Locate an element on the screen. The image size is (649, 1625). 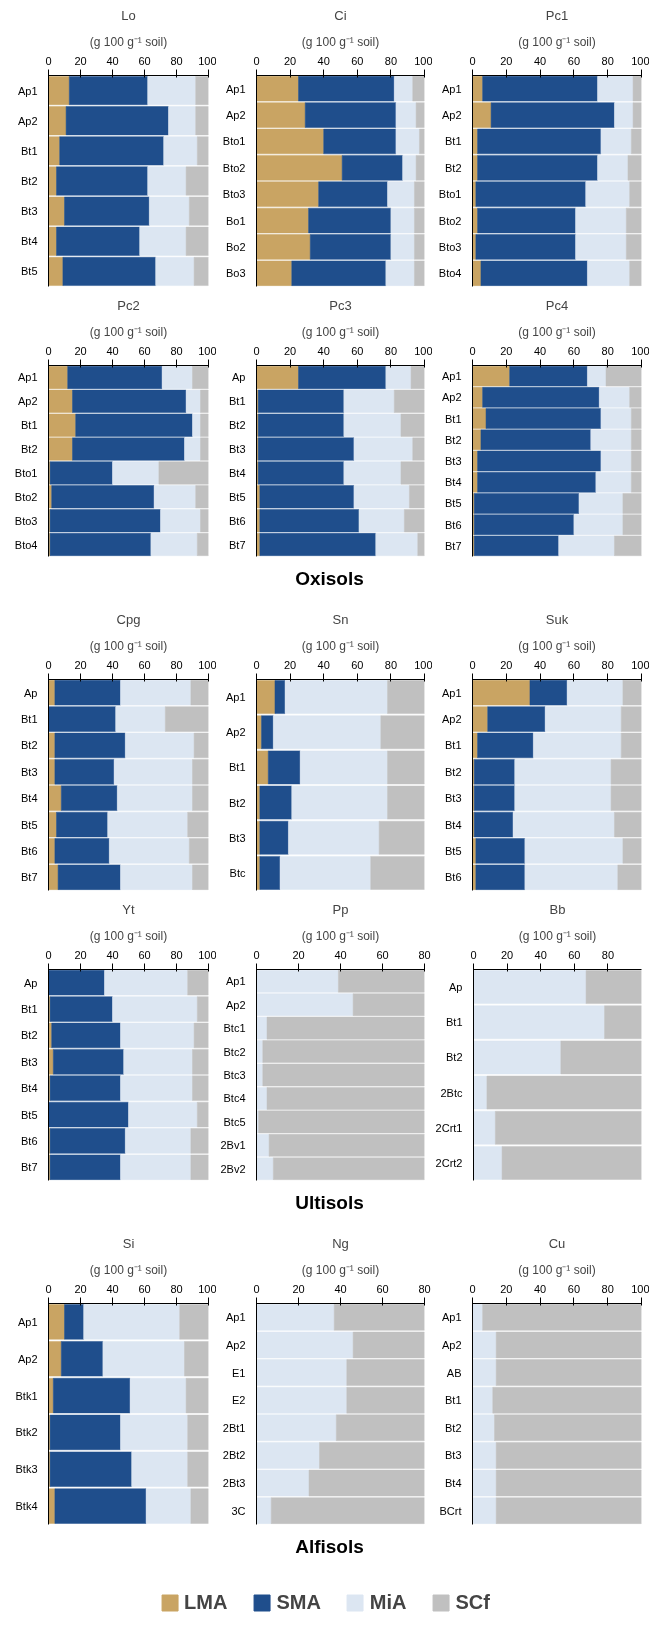
legend-label: SCf is located at coordinates (472, 1602).